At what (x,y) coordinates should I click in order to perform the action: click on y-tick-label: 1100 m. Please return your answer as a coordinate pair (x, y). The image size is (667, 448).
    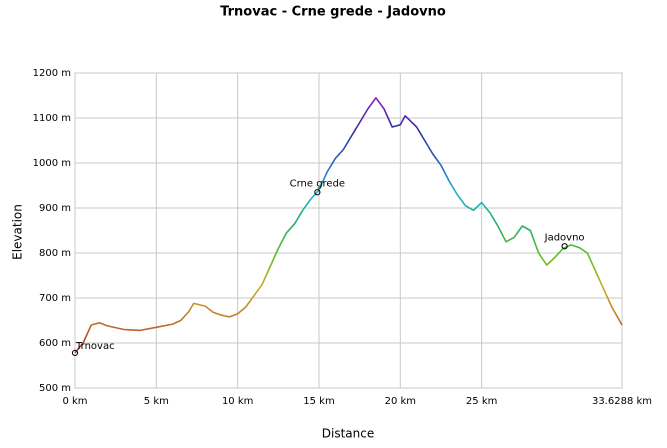
    Looking at the image, I should click on (52, 118).